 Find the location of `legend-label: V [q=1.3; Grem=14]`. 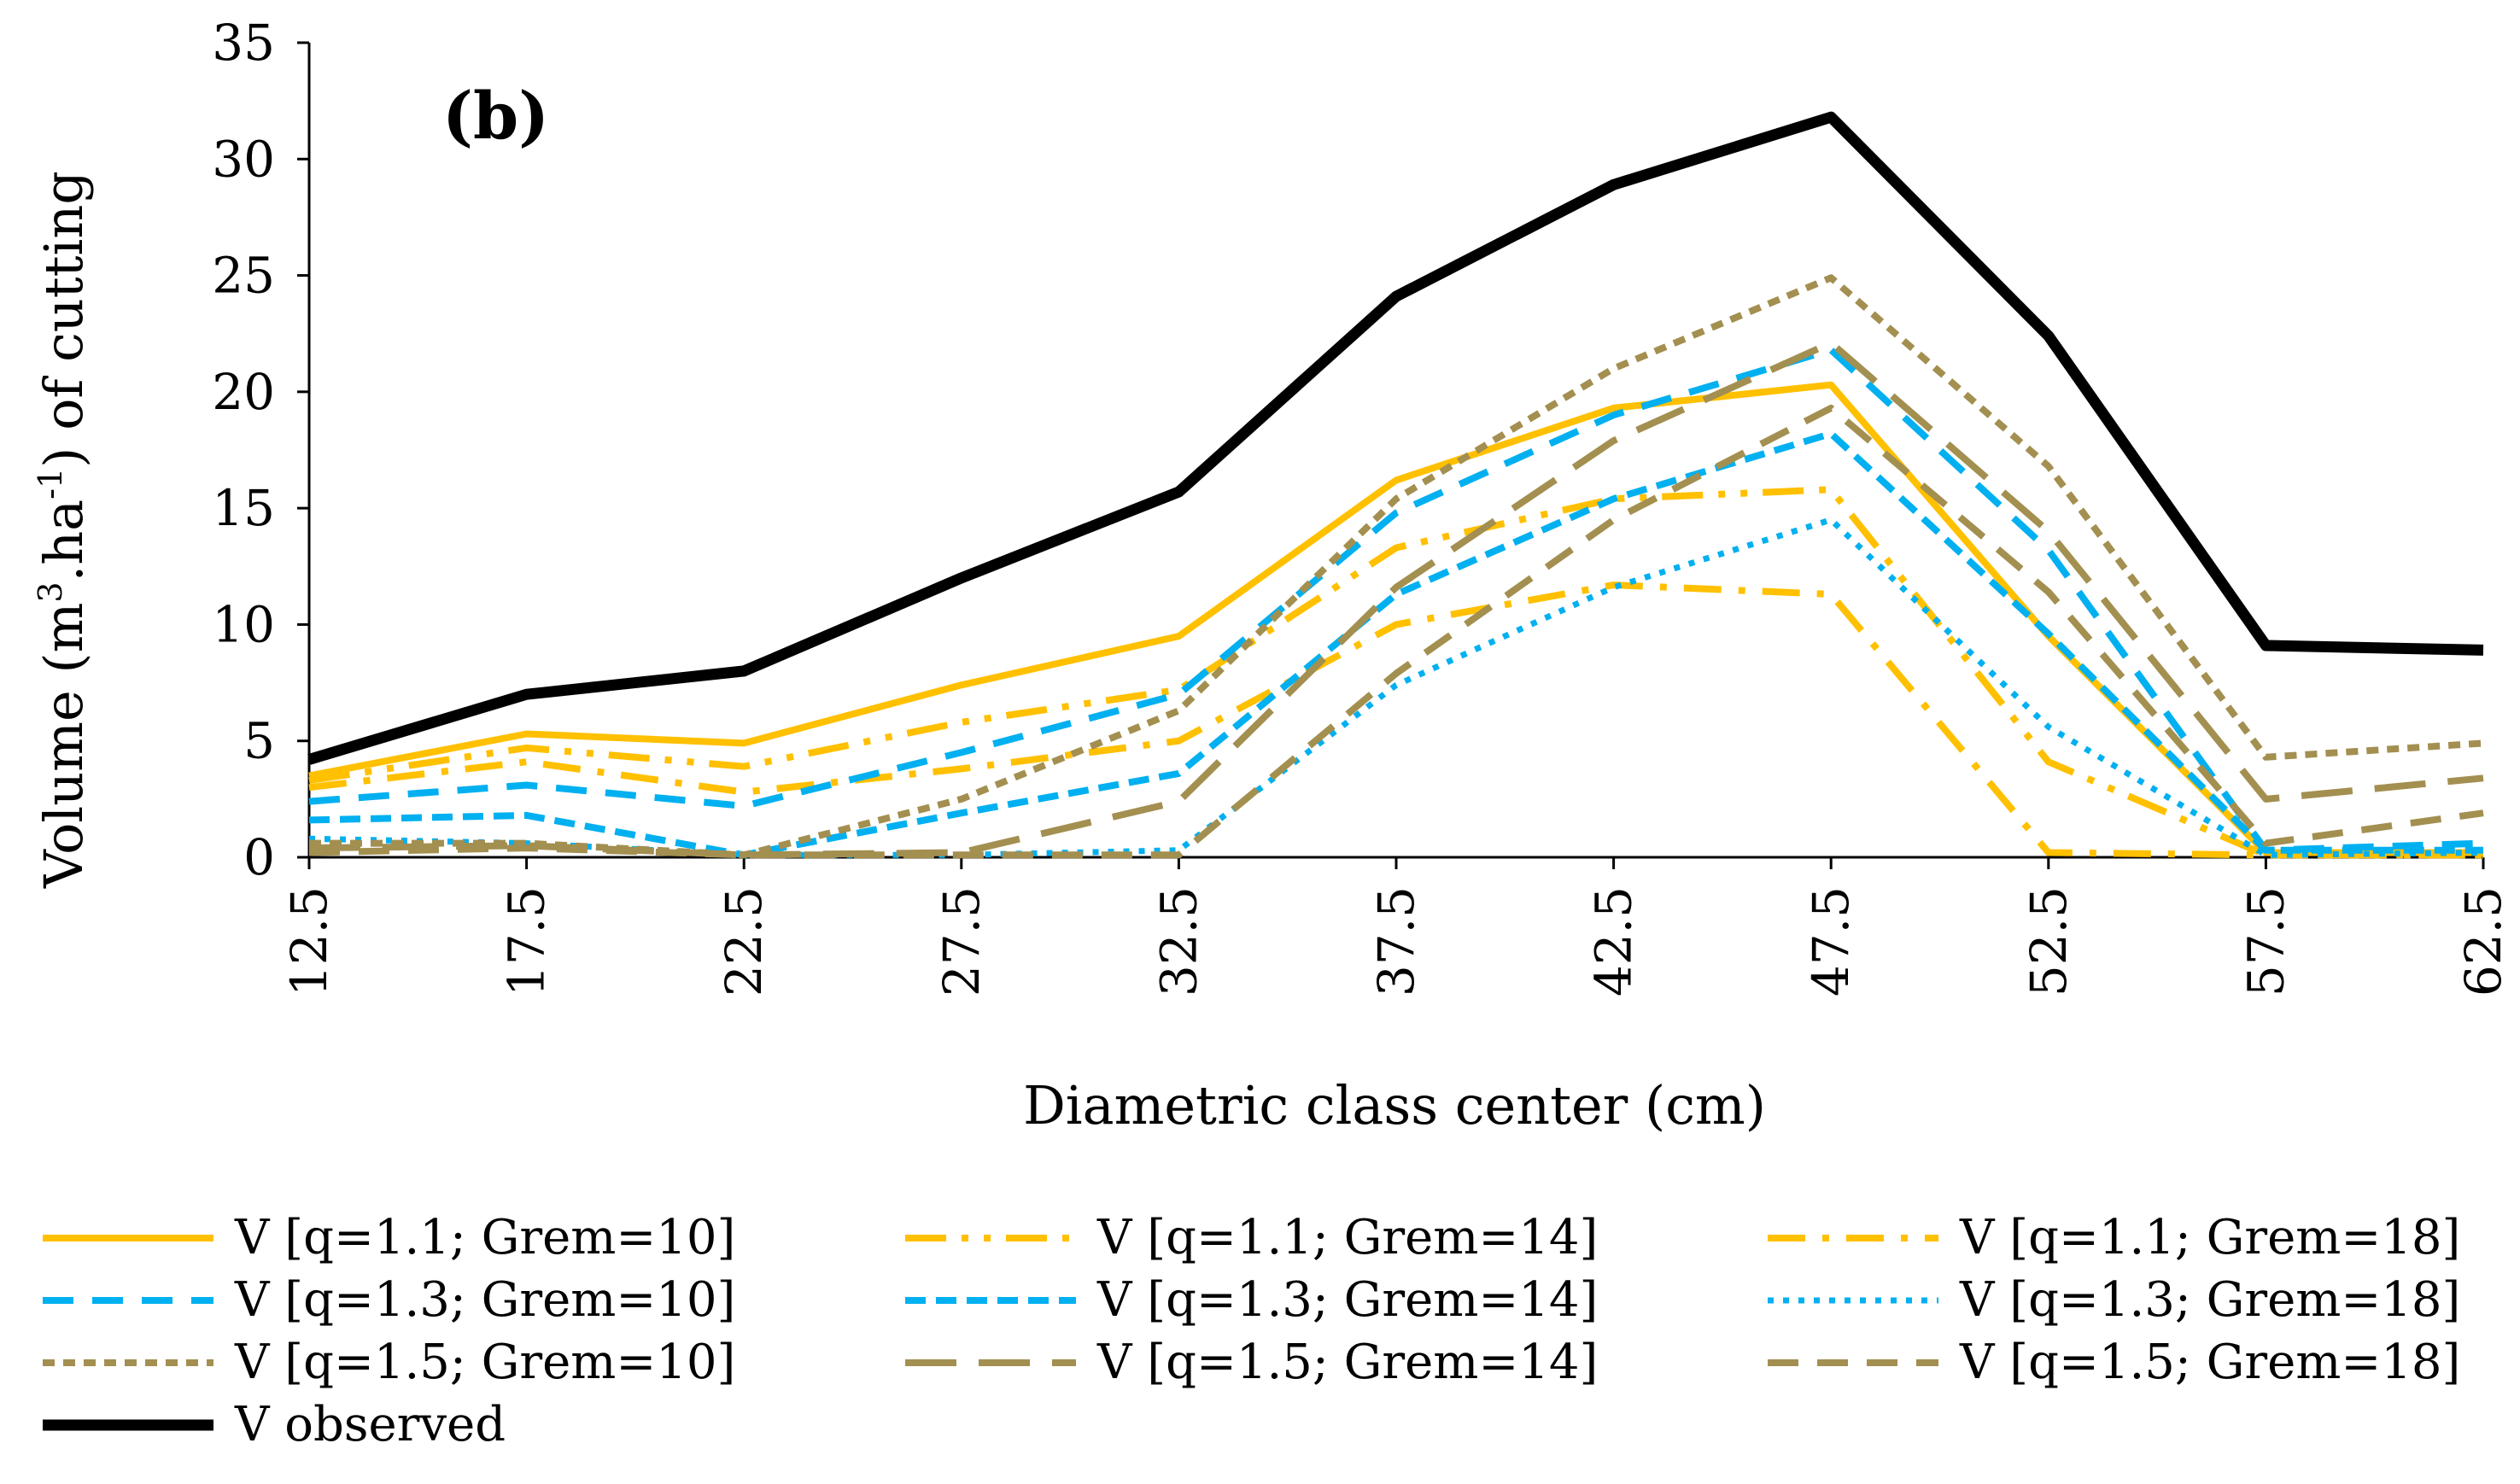

legend-label: V [q=1.3; Grem=14] is located at coordinates (1347, 1300).